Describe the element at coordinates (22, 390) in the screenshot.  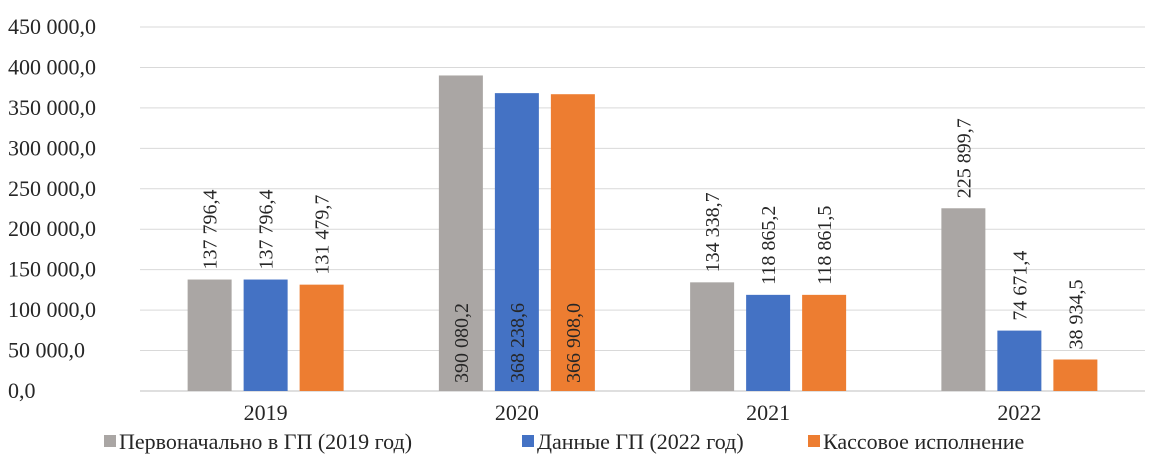
I see `y-tick-label: 0,0` at that location.